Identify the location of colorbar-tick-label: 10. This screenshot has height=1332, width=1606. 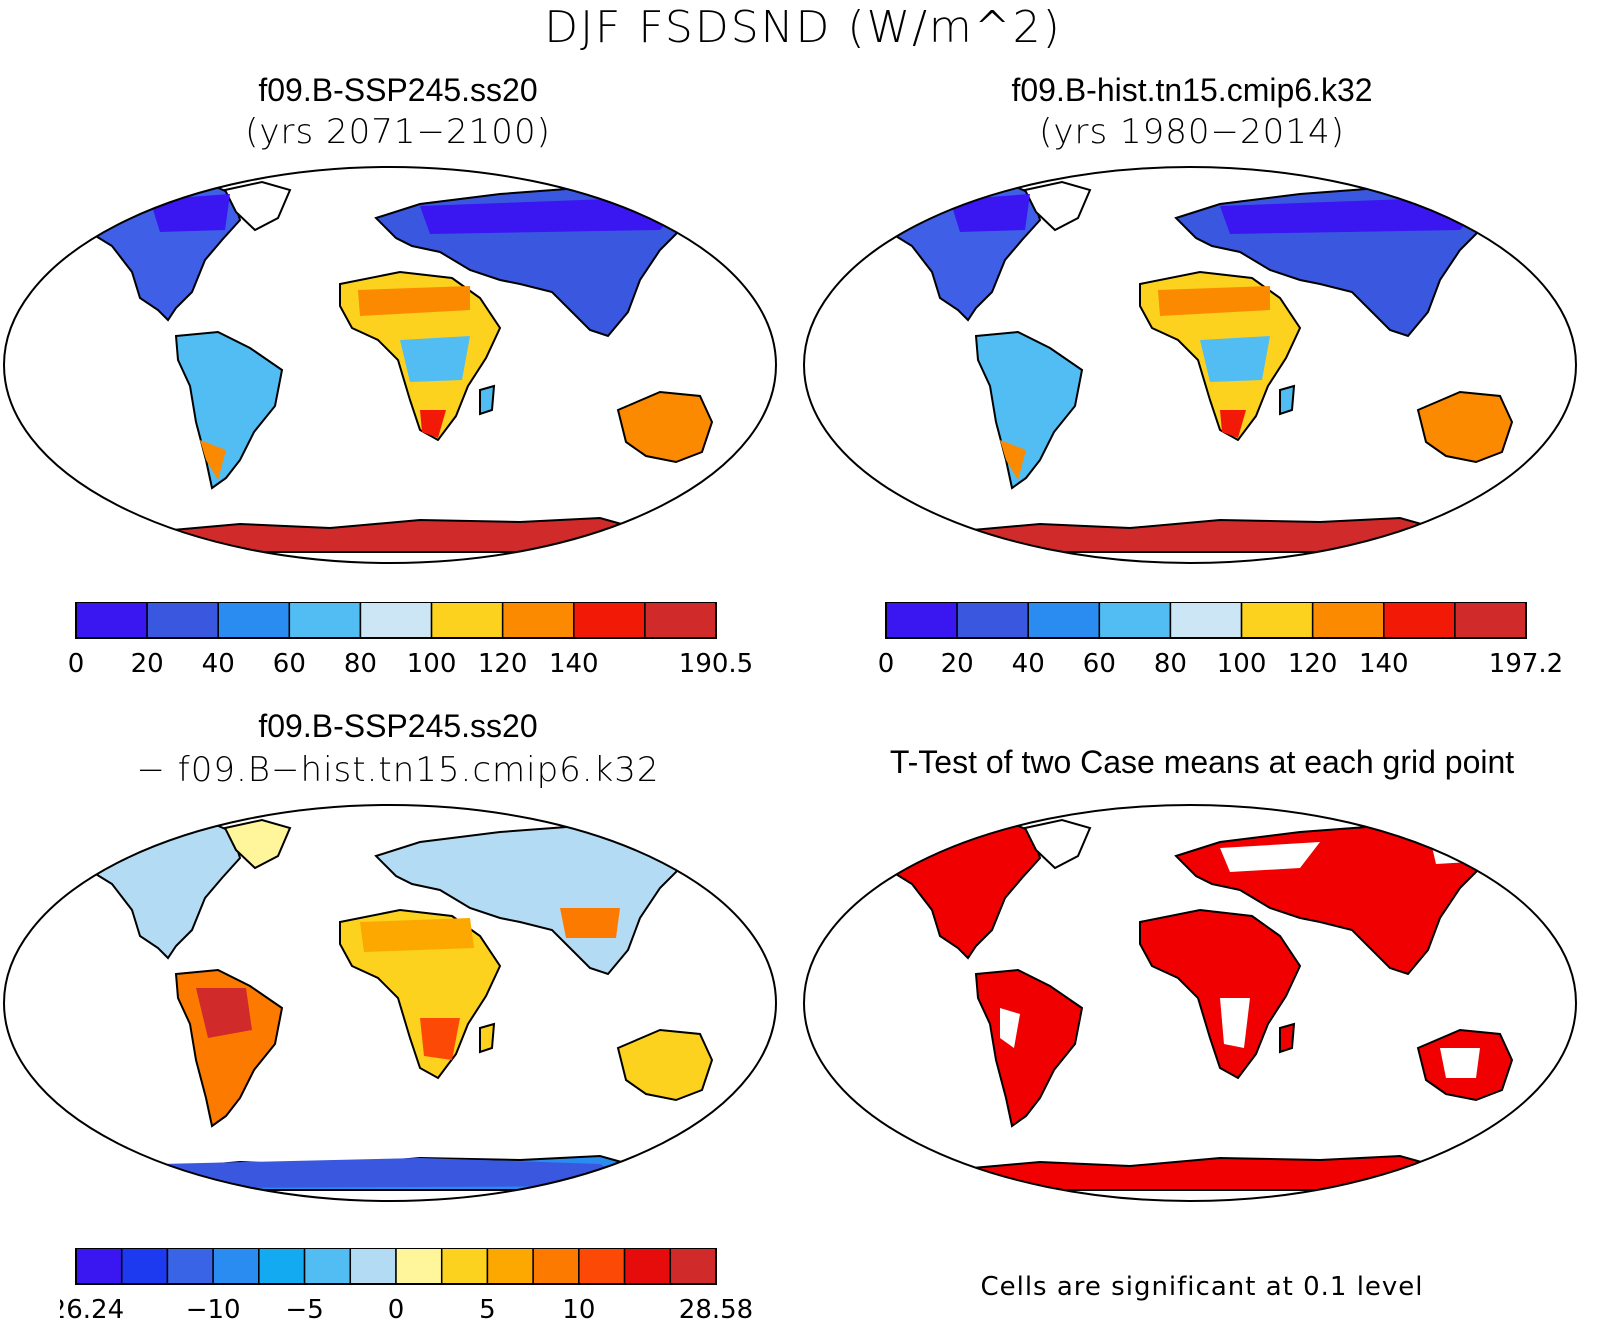
(578, 1310).